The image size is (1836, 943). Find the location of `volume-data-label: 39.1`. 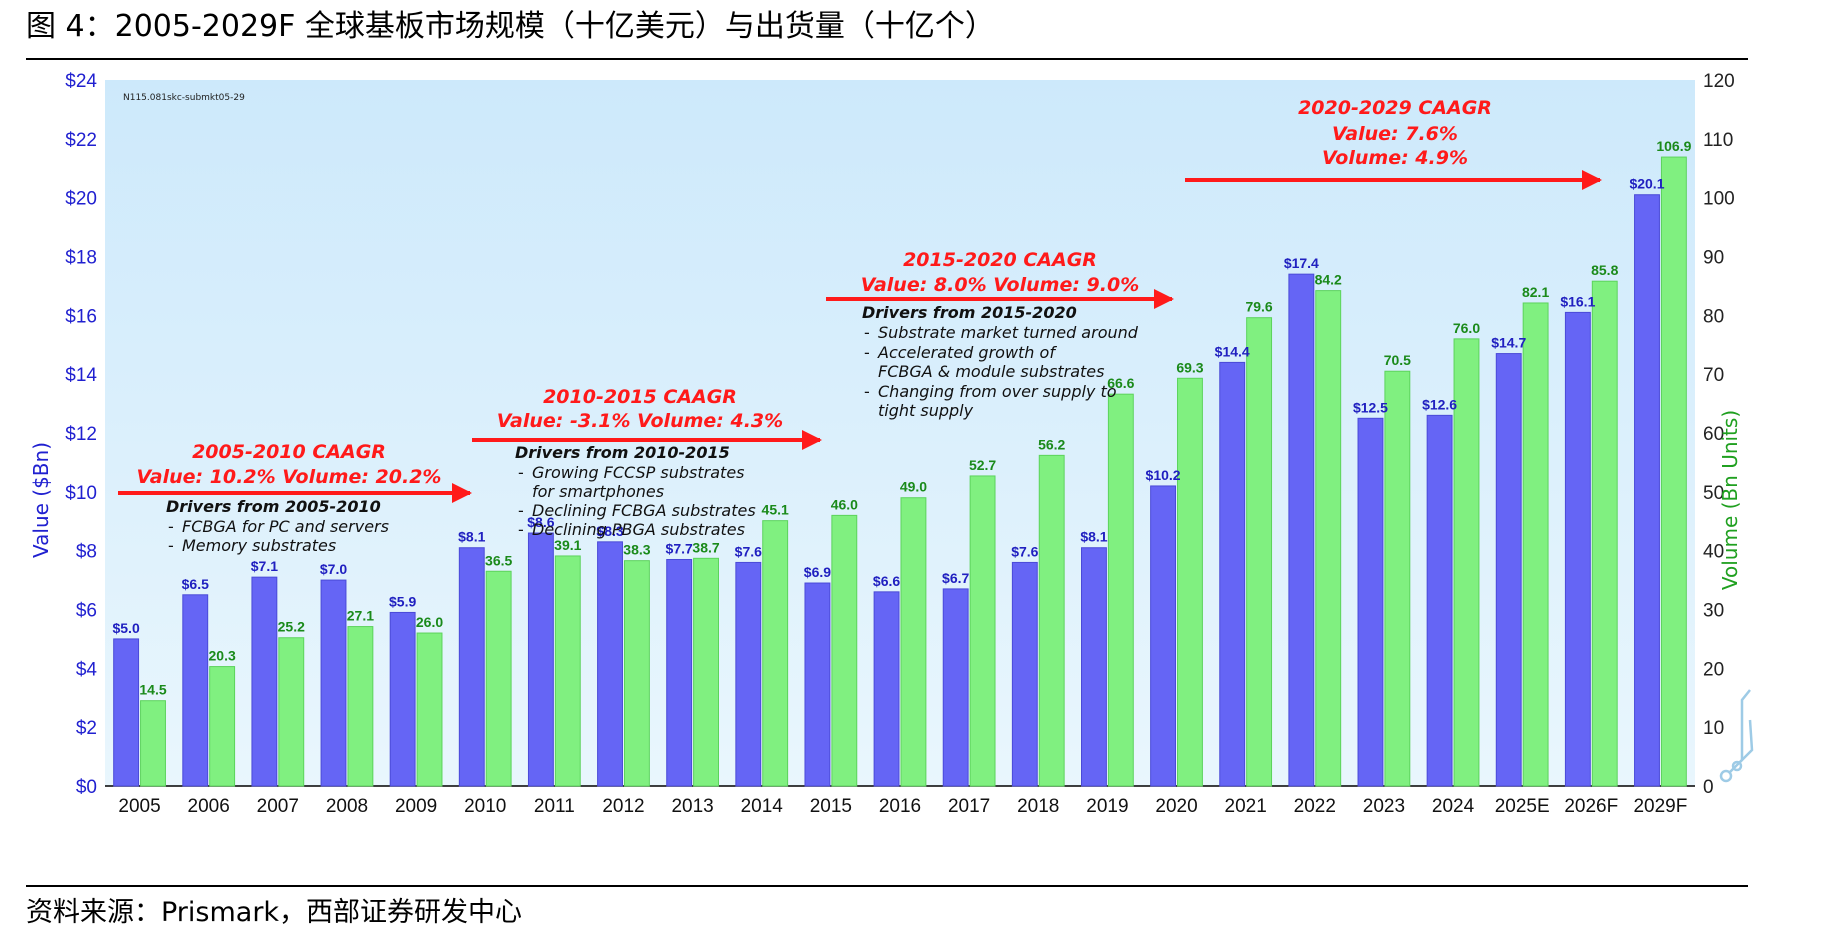

volume-data-label: 39.1 is located at coordinates (567, 545).